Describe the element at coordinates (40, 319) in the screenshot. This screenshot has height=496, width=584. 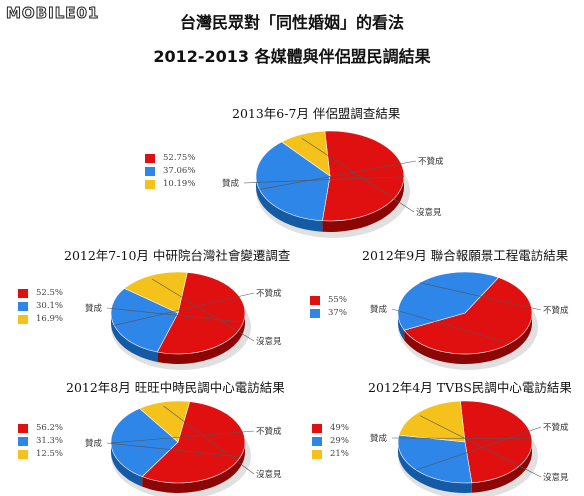
I see `legend-item: 16.9%` at that location.